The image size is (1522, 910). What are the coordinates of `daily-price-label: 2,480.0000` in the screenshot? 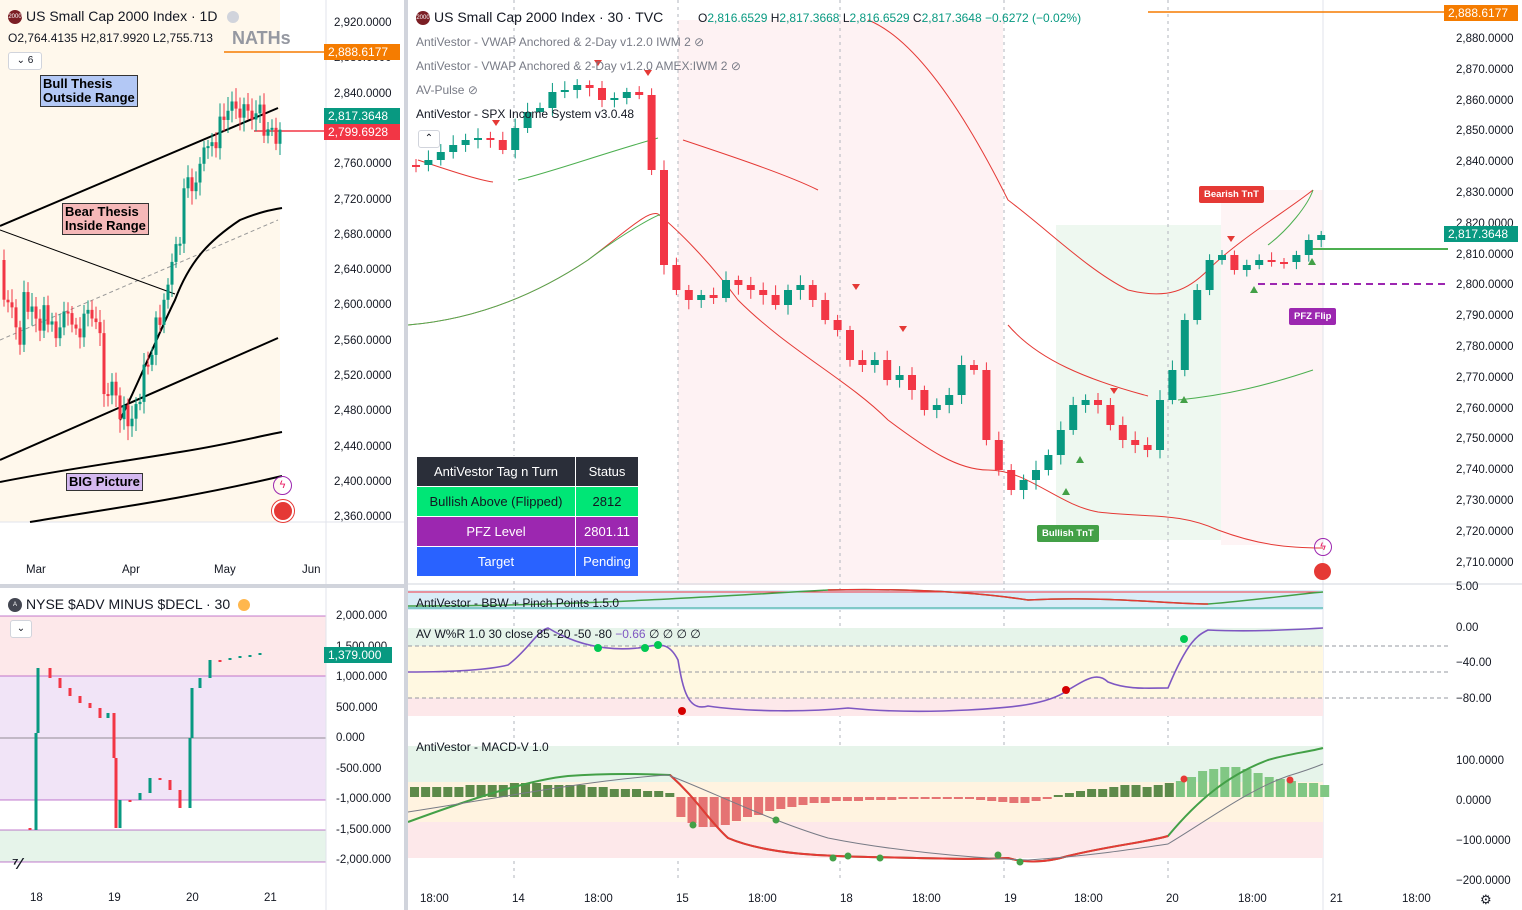 It's located at (363, 411).